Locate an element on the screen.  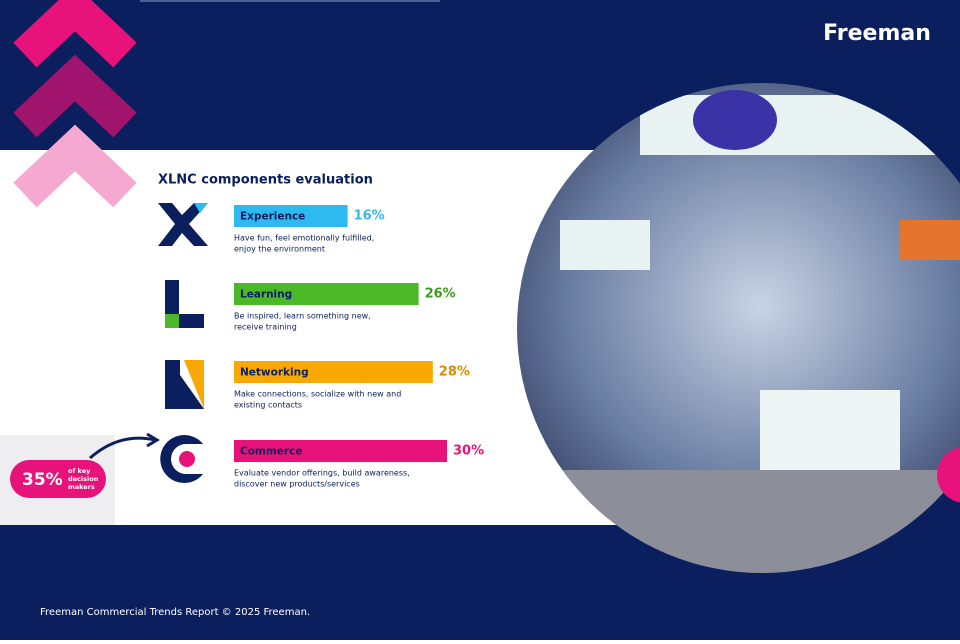
category-label: Experience is located at coordinates (272, 217).